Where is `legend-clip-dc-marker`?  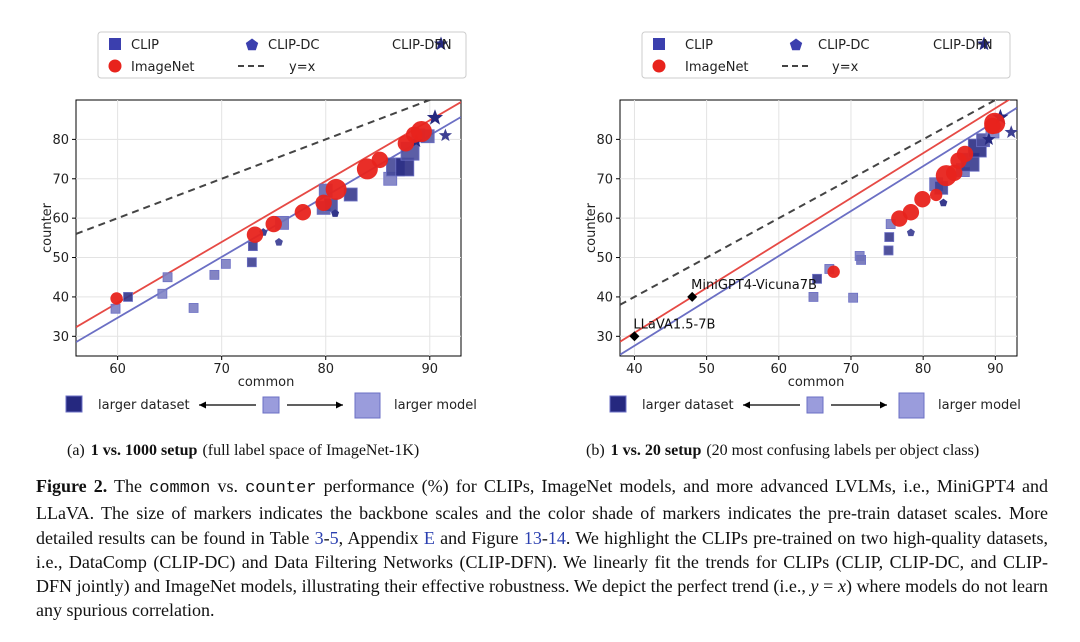 legend-clip-dc-marker is located at coordinates (796, 44).